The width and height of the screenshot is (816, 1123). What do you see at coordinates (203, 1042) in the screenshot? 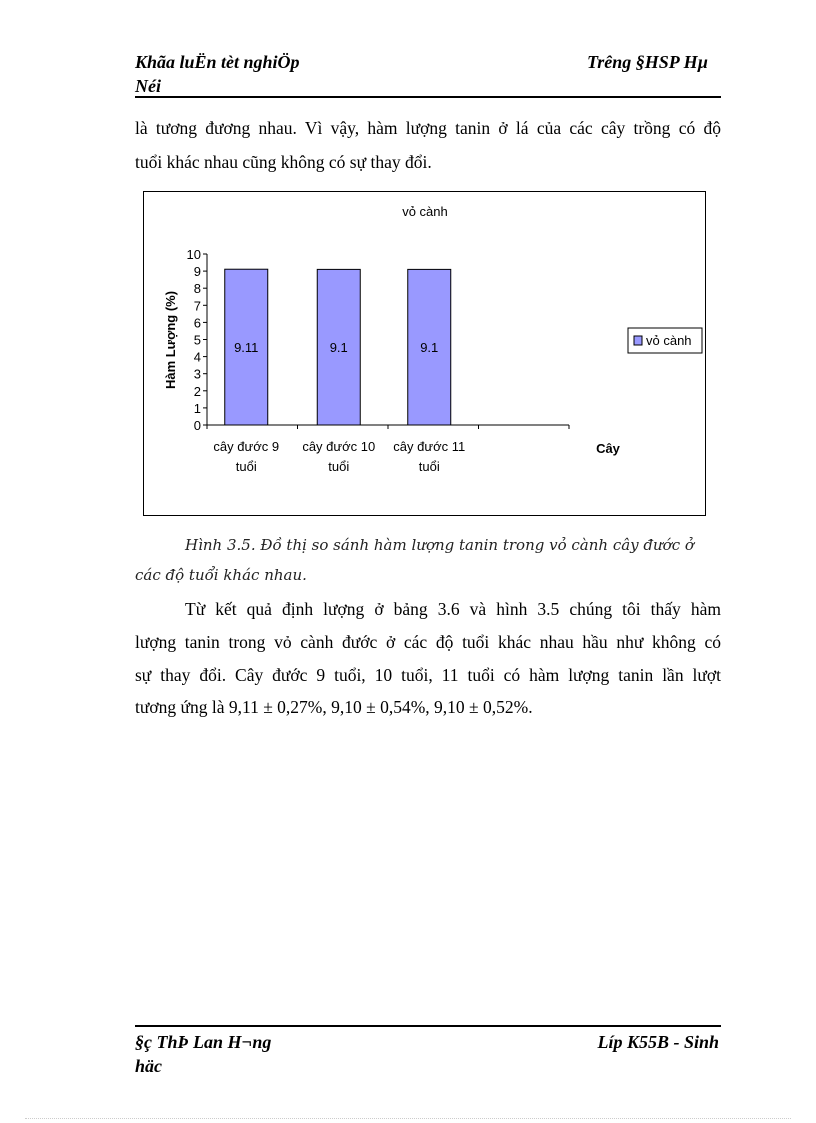
I see `footer-left-line1: §ç ThÞ Lan H­¬ng` at bounding box center [203, 1042].